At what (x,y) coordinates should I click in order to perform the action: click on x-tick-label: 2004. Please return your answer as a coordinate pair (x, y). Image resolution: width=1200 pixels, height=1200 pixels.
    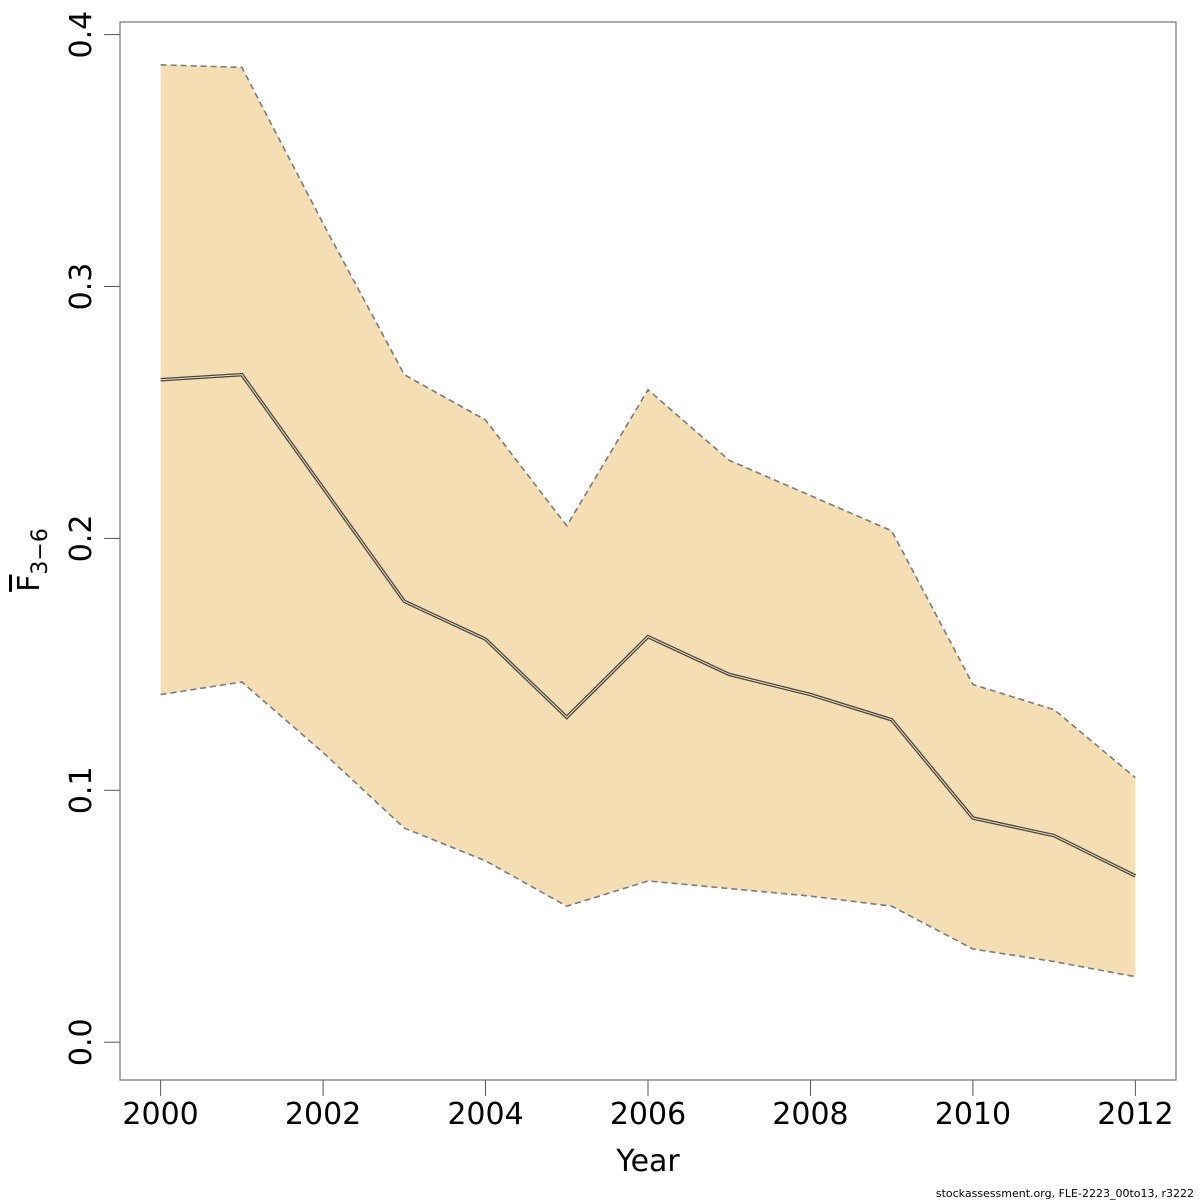
    Looking at the image, I should click on (485, 1114).